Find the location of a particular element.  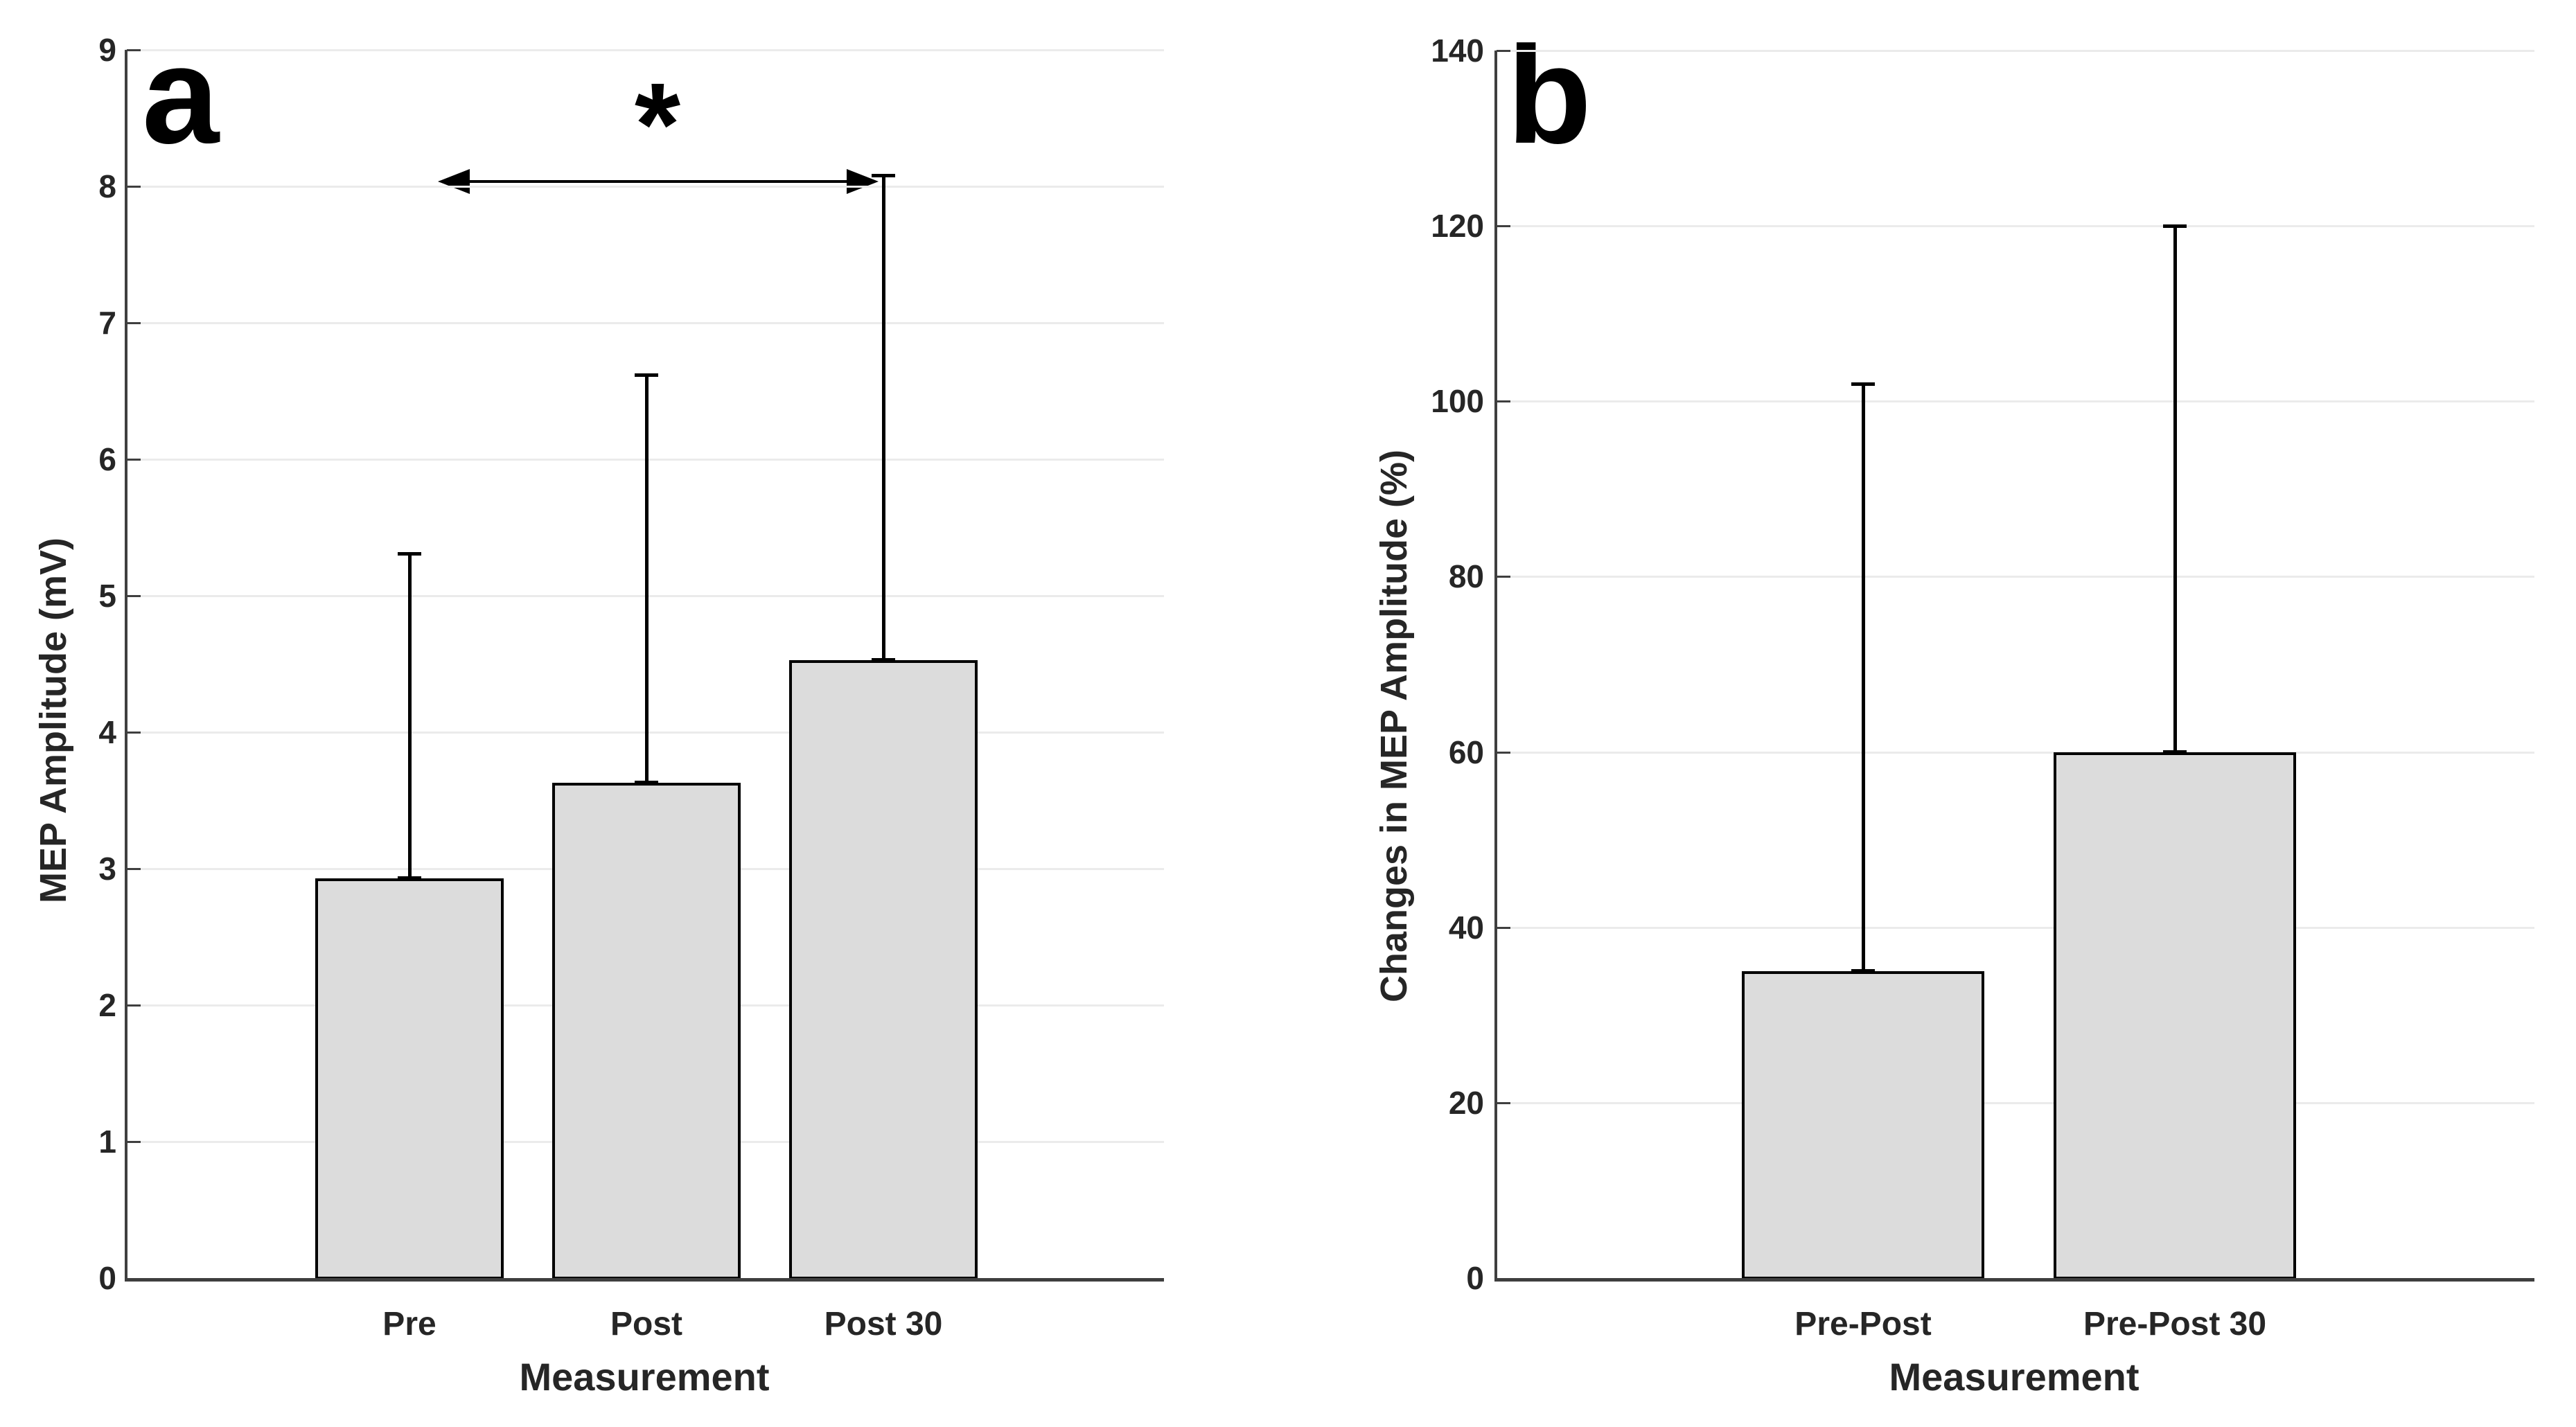

y-tick-label: 80 is located at coordinates (1466, 576).